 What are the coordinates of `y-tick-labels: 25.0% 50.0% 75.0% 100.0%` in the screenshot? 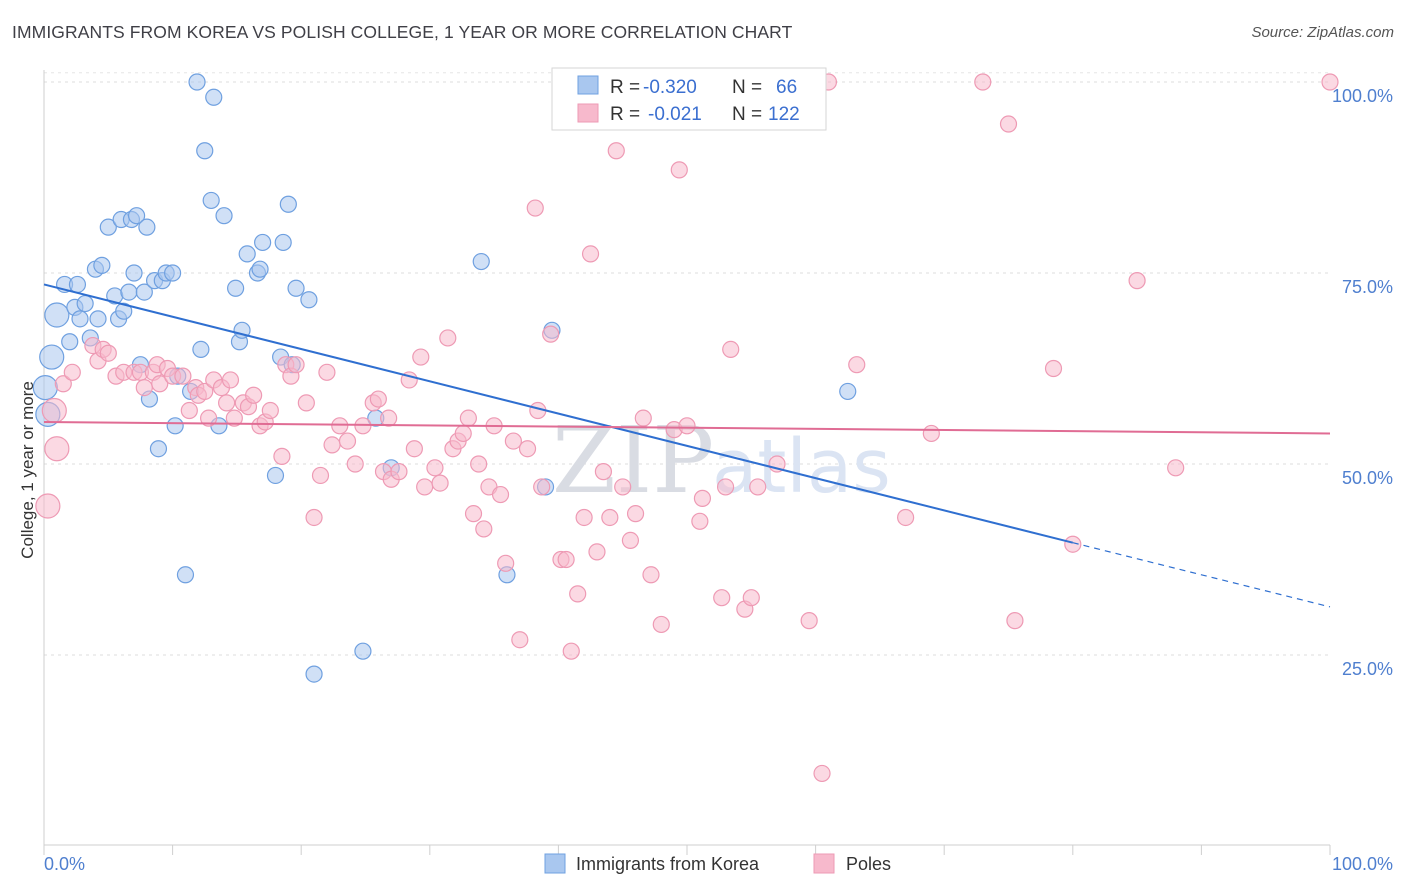 It's located at (1362, 382).